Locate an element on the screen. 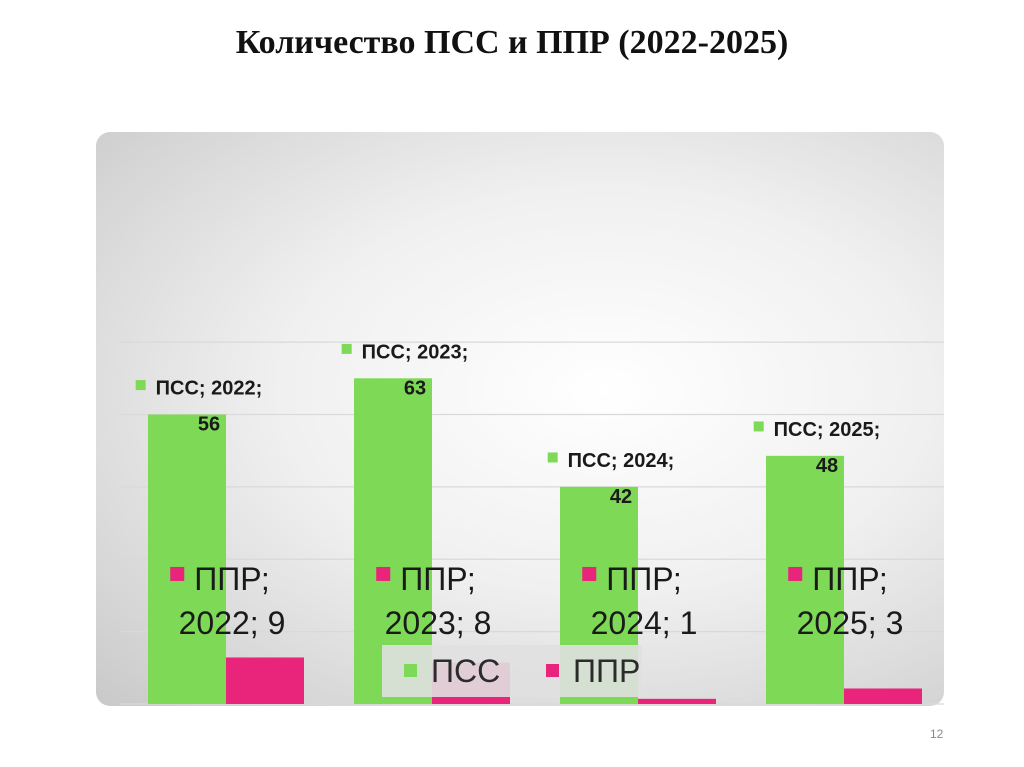 This screenshot has width=1024, height=767. data-label-pss-2024-line1: ПСС; 2024; is located at coordinates (621, 461).